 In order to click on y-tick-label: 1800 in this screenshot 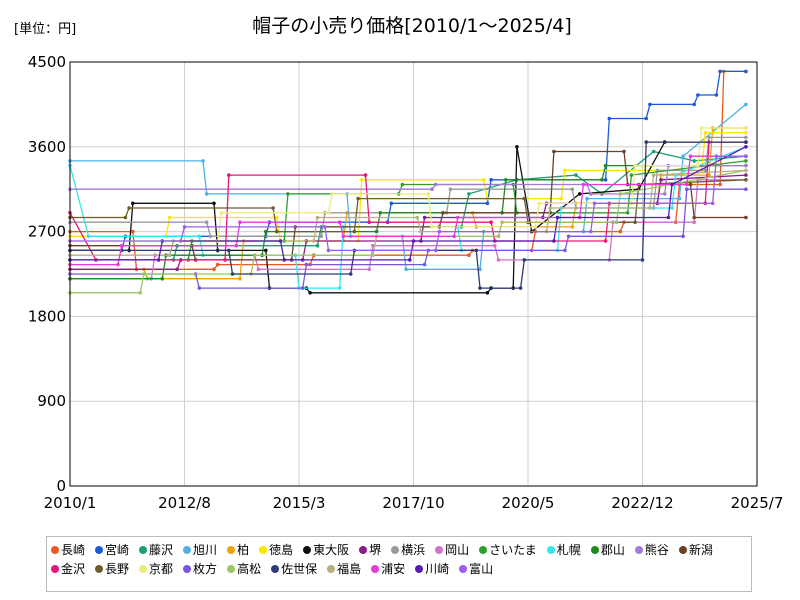, I will do `click(47, 316)`.